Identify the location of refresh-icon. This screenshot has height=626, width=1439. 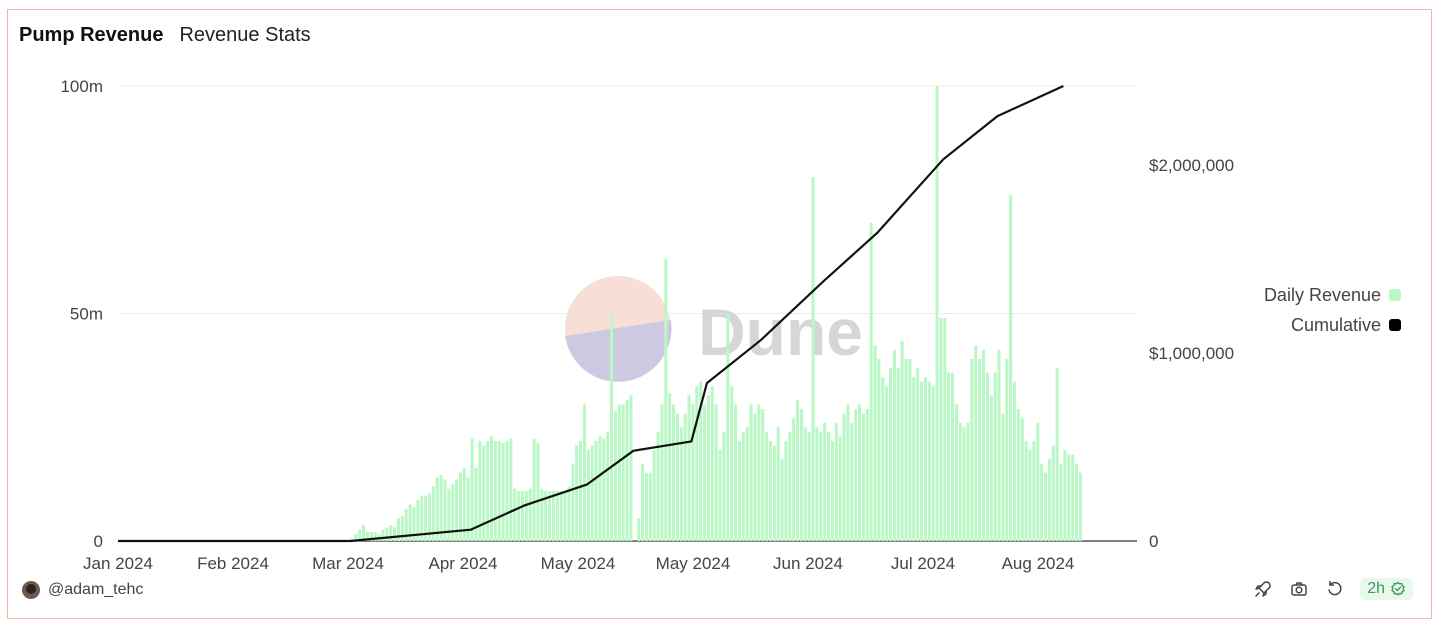
(1335, 589).